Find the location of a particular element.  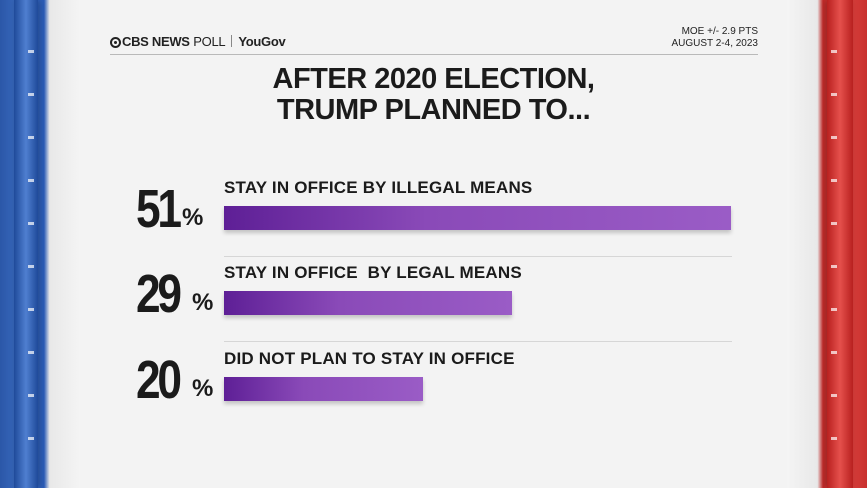

moe-text: MOE +/- 2.9 PTS is located at coordinates (719, 31).